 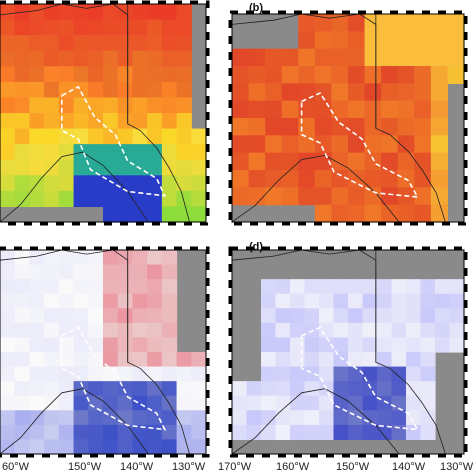 What do you see at coordinates (457, 467) in the screenshot?
I see `tick-label: 130°W` at bounding box center [457, 467].